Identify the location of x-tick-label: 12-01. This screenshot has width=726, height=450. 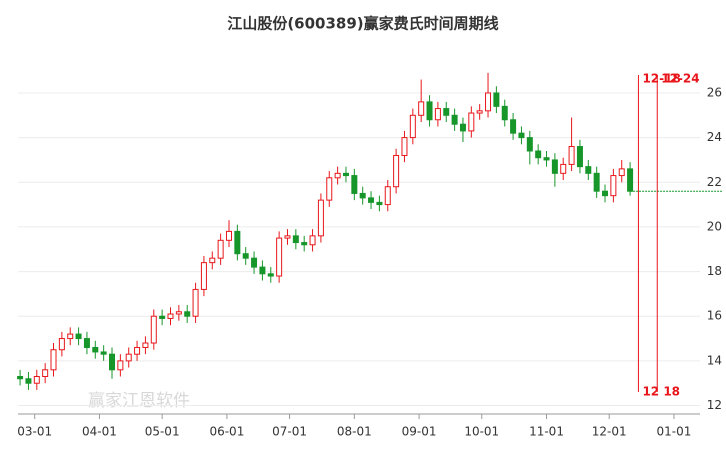
(609, 432).